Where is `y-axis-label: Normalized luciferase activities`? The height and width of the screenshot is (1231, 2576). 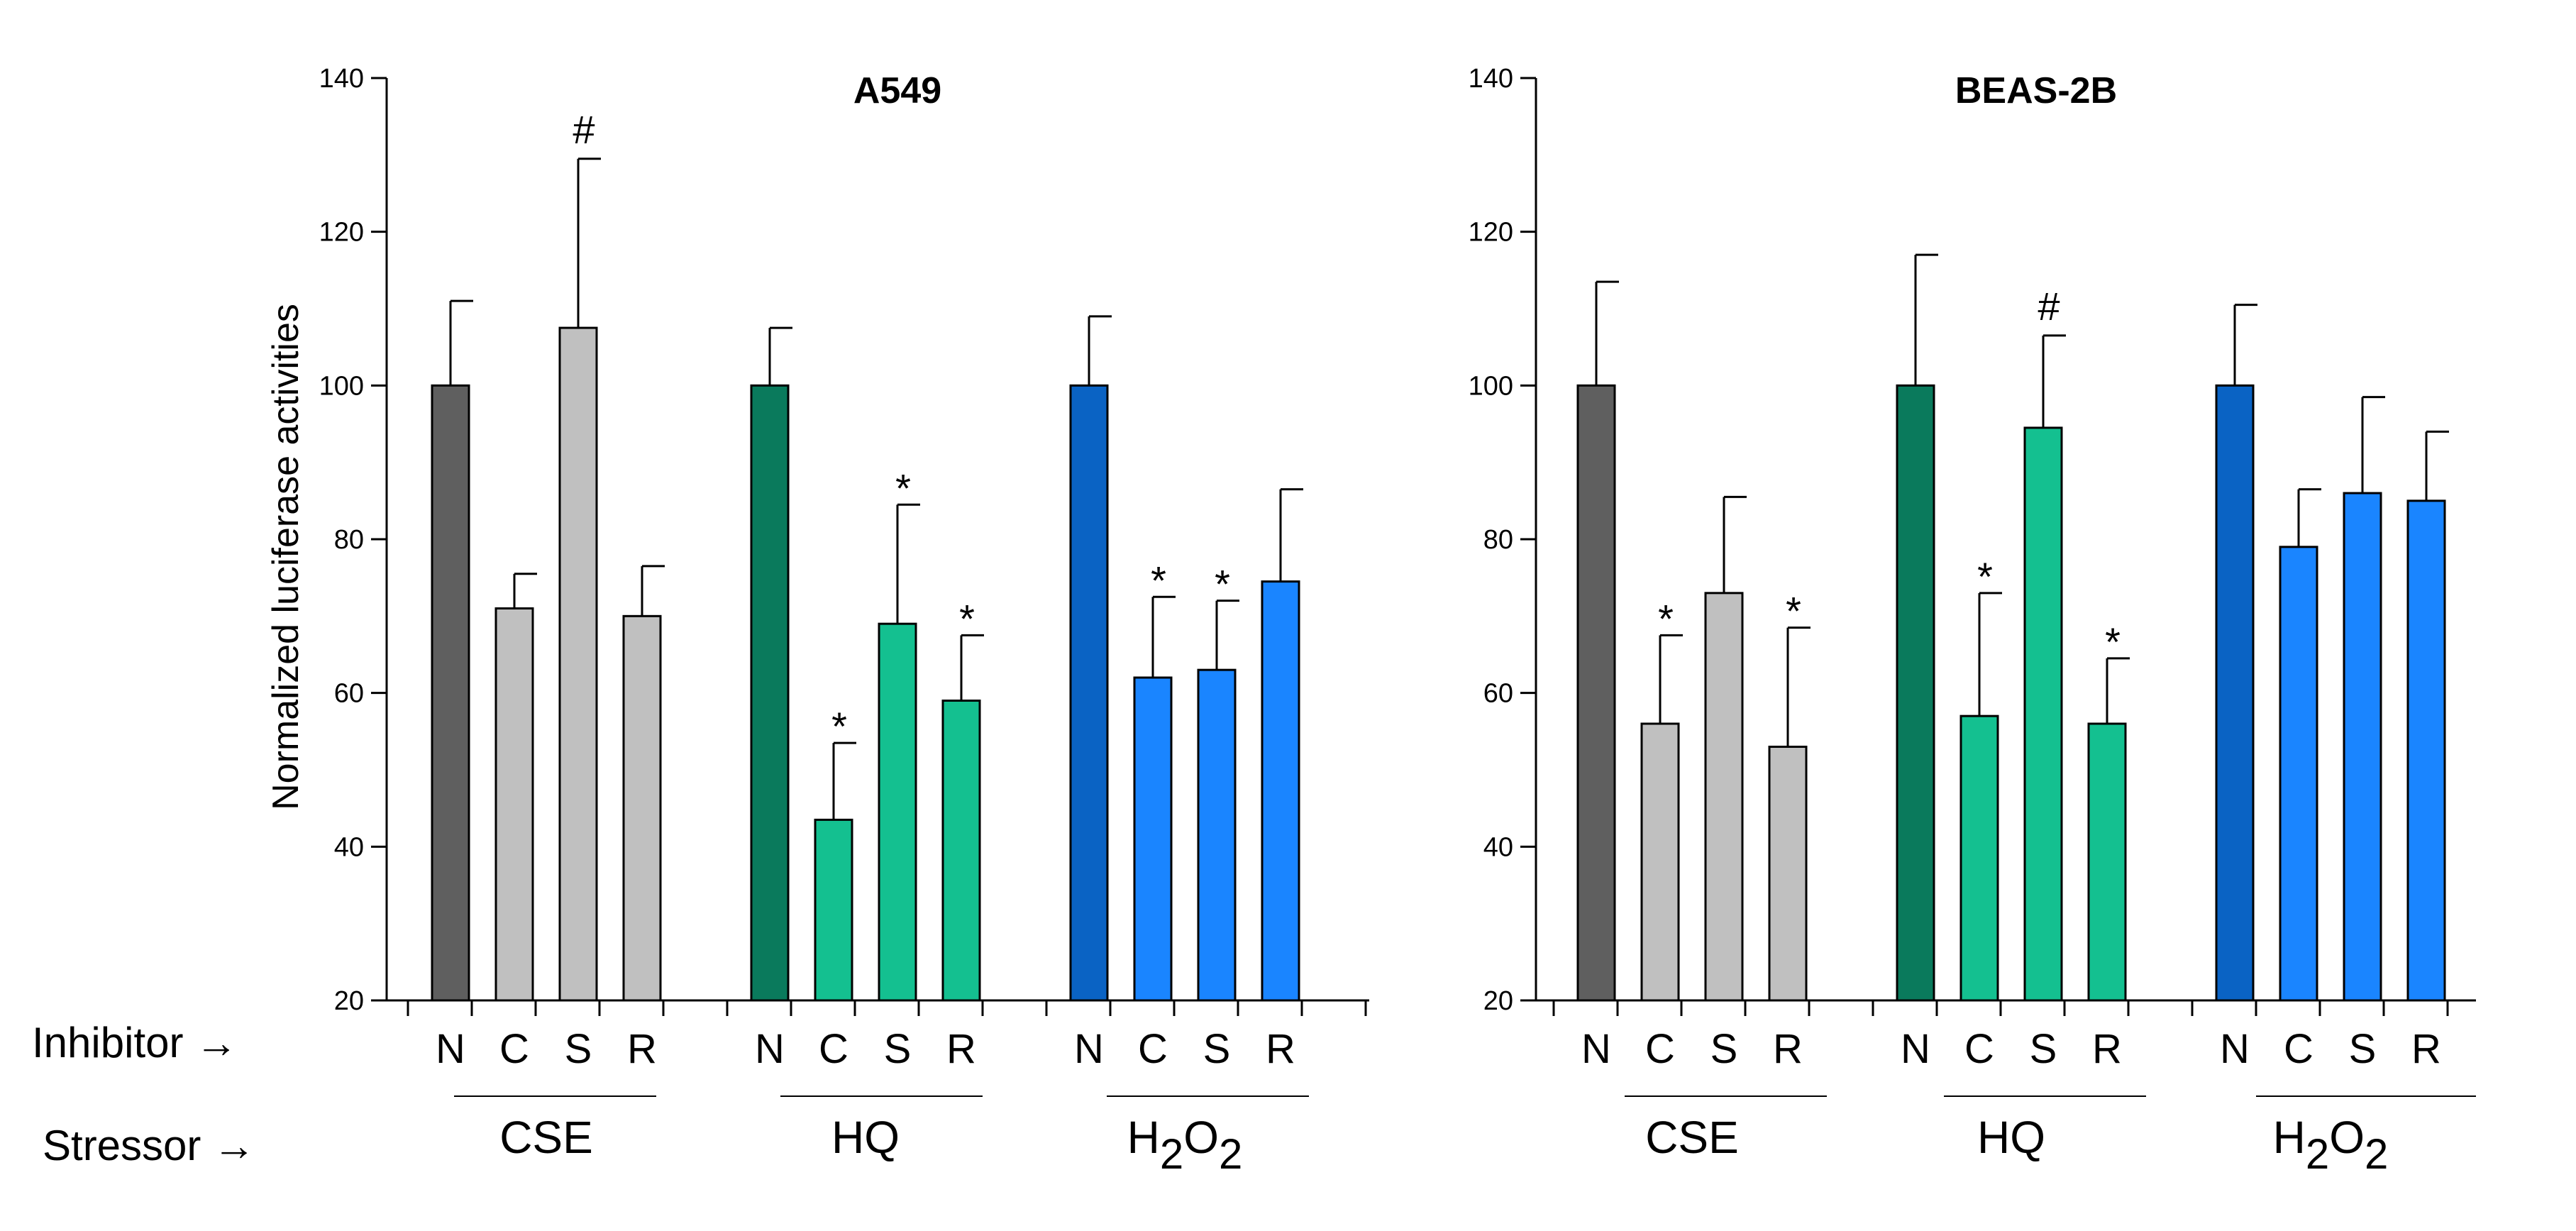
y-axis-label: Normalized luciferase activities is located at coordinates (285, 557).